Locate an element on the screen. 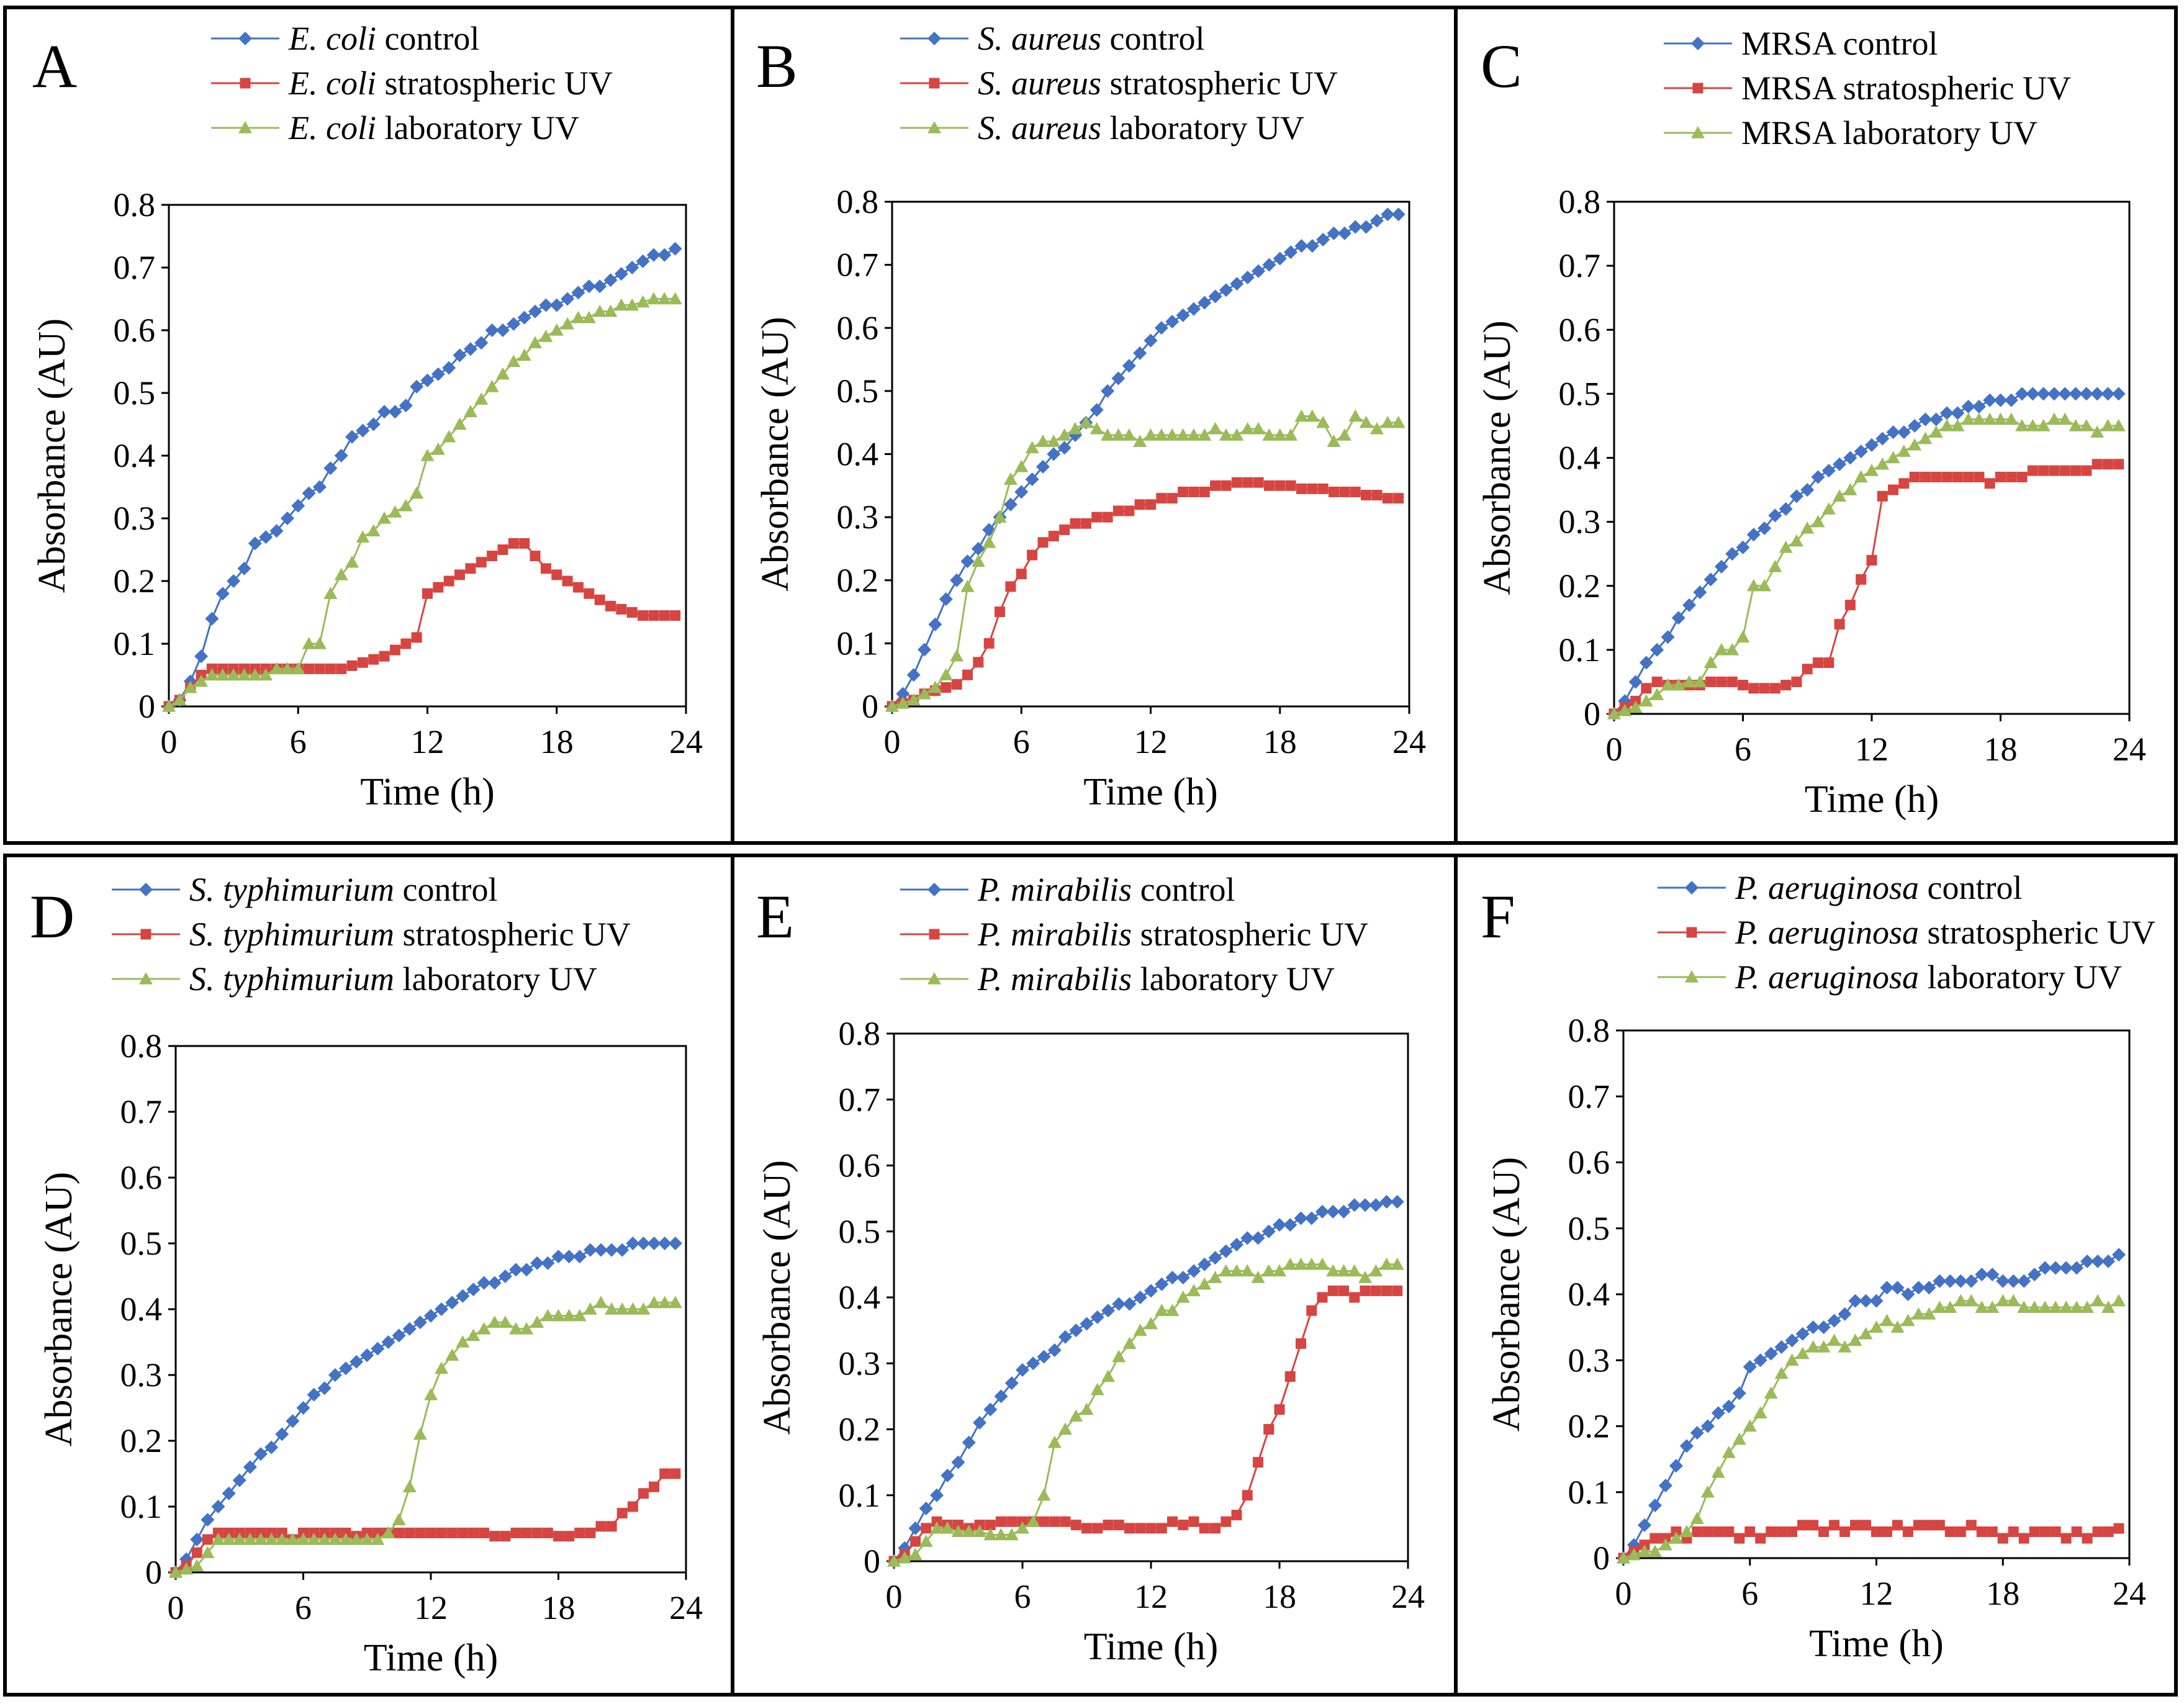 This screenshot has width=2184, height=1704. x-tick-label: 12 is located at coordinates (1151, 741).